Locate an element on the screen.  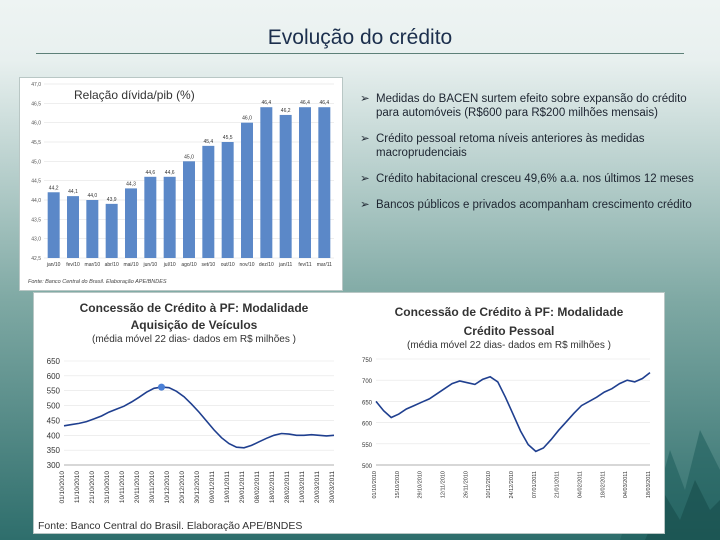
bar-x-tick-label: jan/11 is located at coordinates (285, 265).